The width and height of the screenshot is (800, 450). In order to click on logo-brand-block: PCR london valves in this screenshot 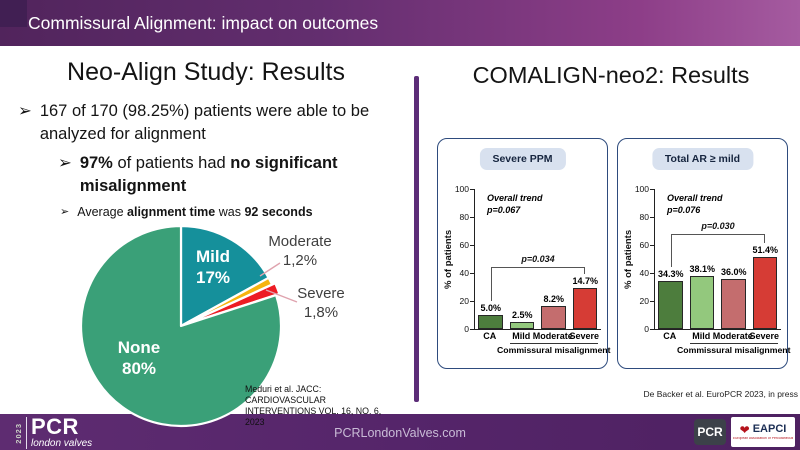, I will do `click(59, 431)`.